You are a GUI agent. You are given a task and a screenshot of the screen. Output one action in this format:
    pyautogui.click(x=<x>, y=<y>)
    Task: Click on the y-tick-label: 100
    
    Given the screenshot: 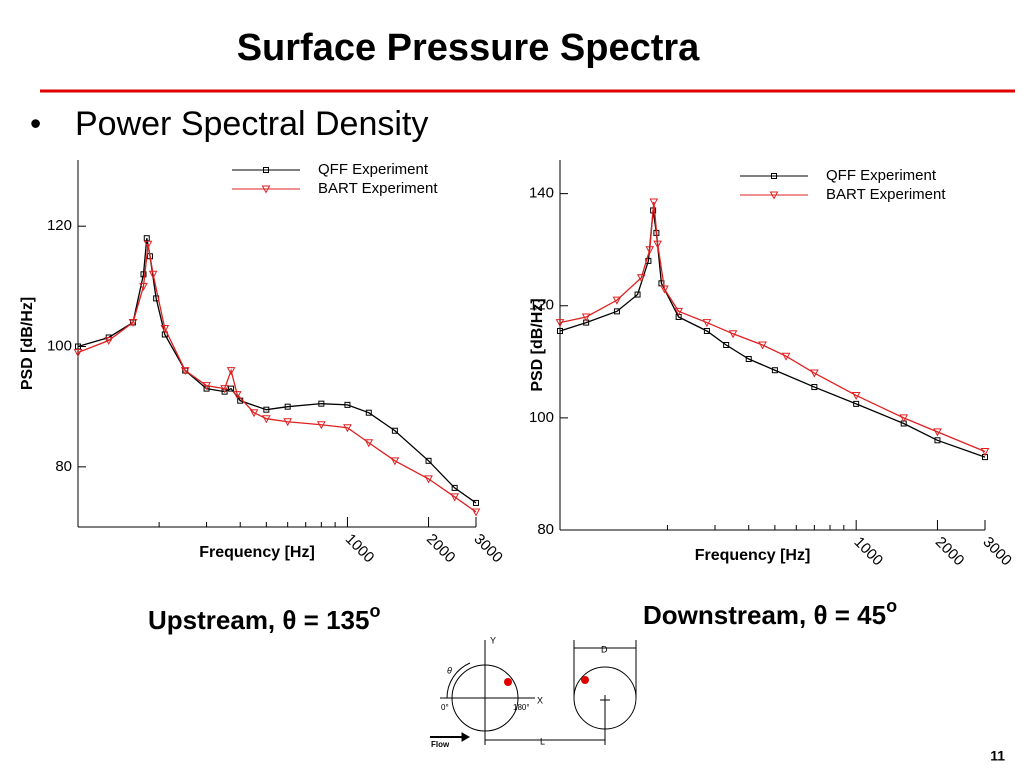 What is the action you would take?
    pyautogui.click(x=59, y=345)
    